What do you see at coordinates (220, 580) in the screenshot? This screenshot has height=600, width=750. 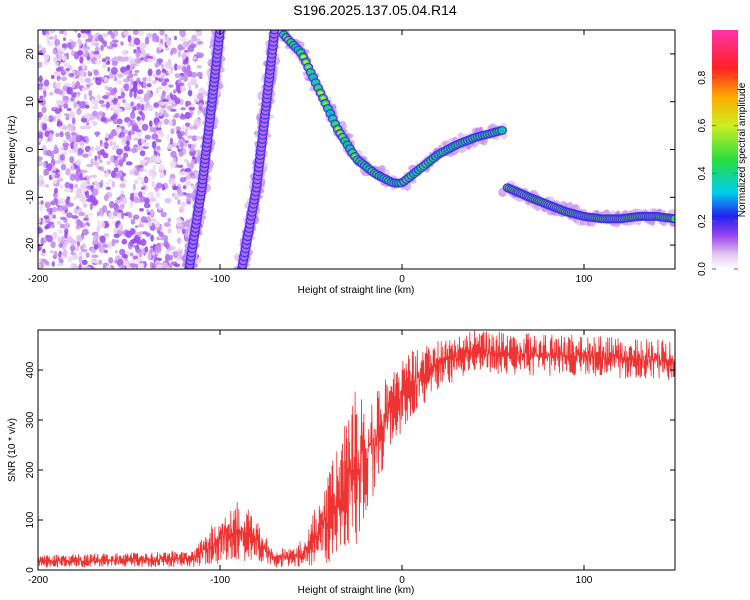 I see `snr-x-tick-label: -100` at bounding box center [220, 580].